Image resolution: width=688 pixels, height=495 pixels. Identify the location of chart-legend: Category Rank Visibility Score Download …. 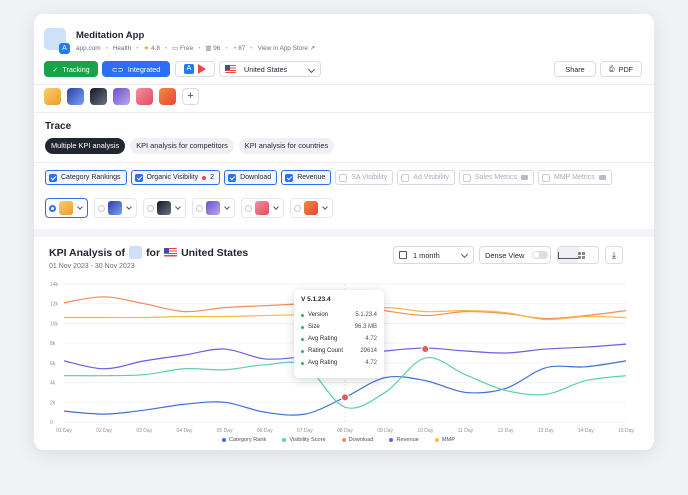
(338, 440).